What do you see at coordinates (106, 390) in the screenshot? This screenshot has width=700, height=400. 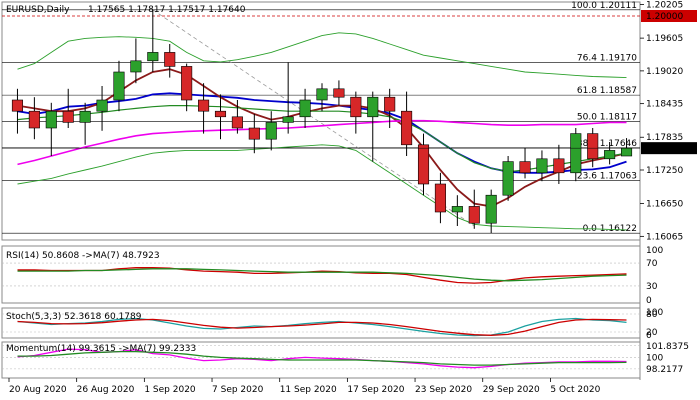 I see `time-axis-label: 26 Aug 2020` at bounding box center [106, 390].